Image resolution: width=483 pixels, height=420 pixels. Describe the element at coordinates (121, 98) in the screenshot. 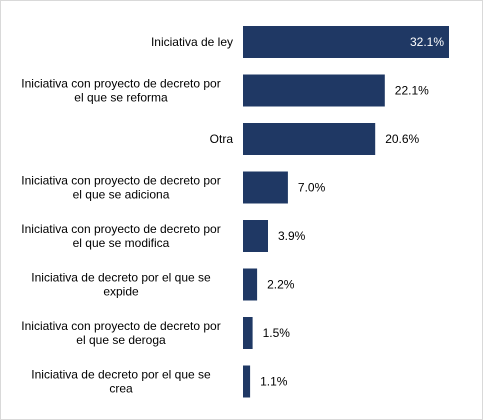

I see `category-label-line: el que se reforma` at that location.